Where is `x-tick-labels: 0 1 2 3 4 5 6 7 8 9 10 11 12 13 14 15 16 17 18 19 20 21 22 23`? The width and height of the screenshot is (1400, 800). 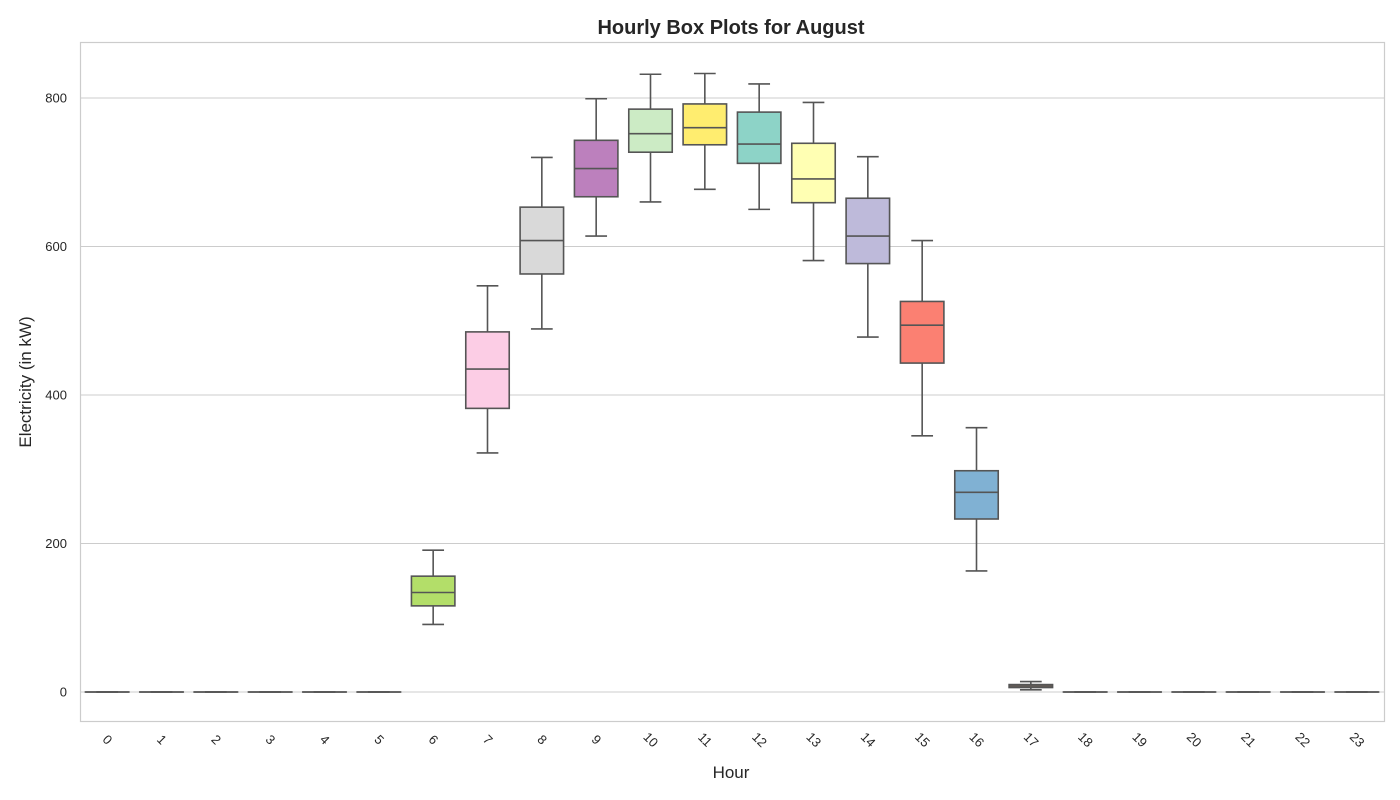 x-tick-labels: 0 1 2 3 4 5 6 7 8 9 10 11 12 13 14 15 16 17 18 19 20 21 22 23 is located at coordinates (734, 739).